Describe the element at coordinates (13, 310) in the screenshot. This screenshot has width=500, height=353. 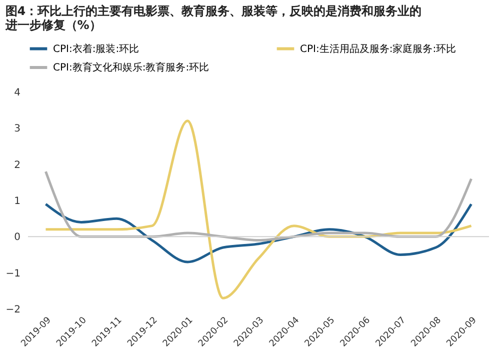
I see `y-tick-label: −2` at that location.